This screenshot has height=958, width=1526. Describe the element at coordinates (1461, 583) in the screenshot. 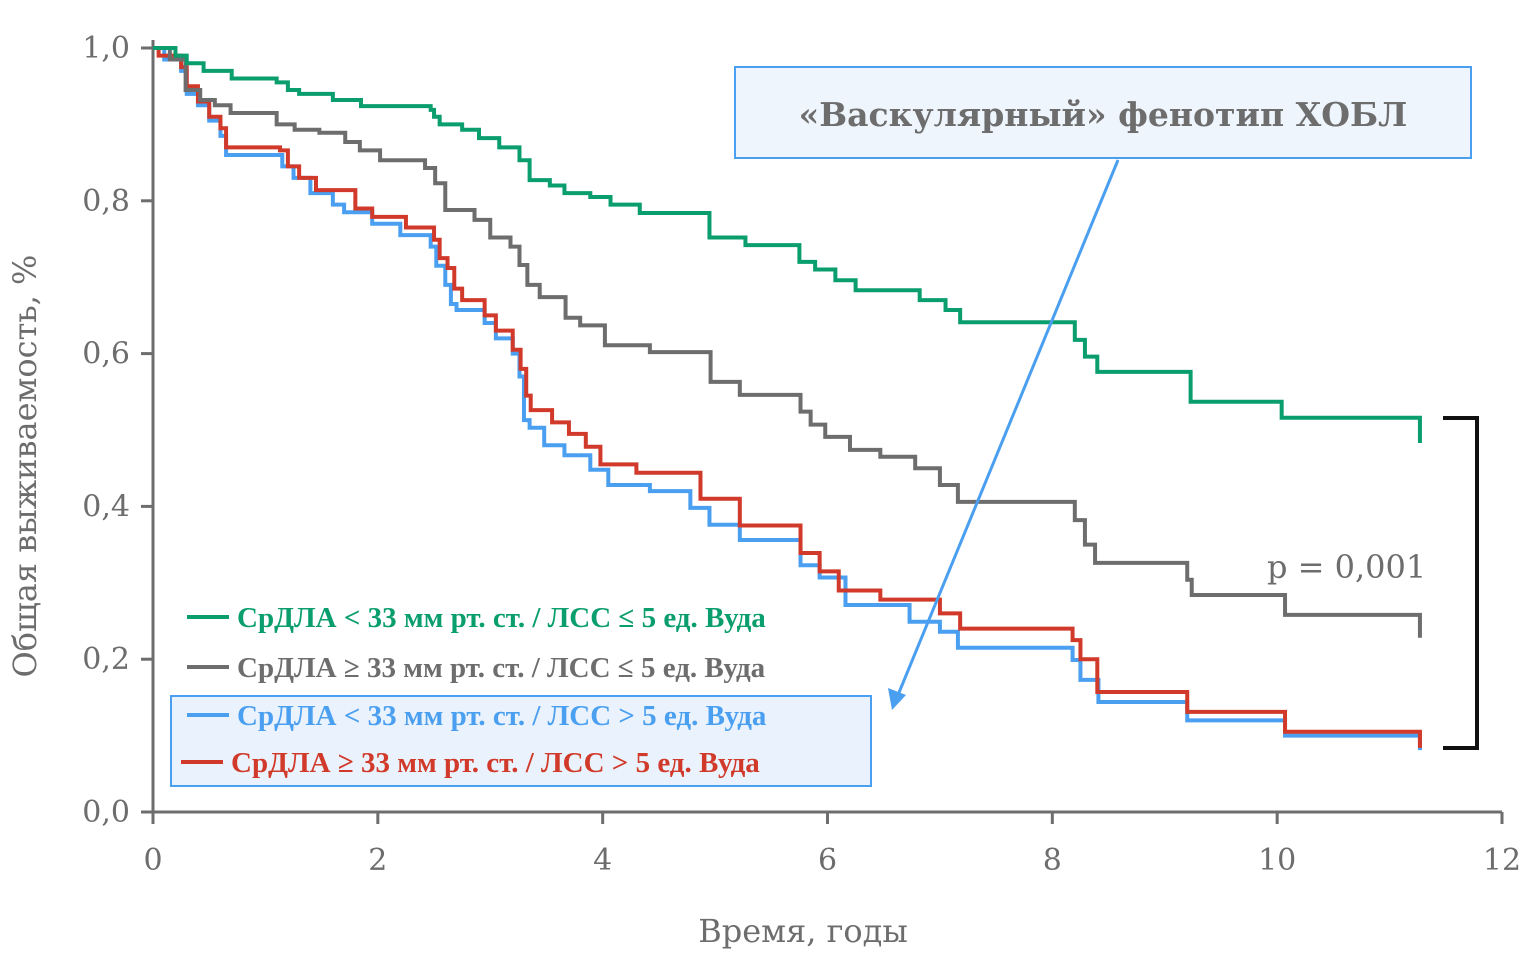

I see `bracket-line` at that location.